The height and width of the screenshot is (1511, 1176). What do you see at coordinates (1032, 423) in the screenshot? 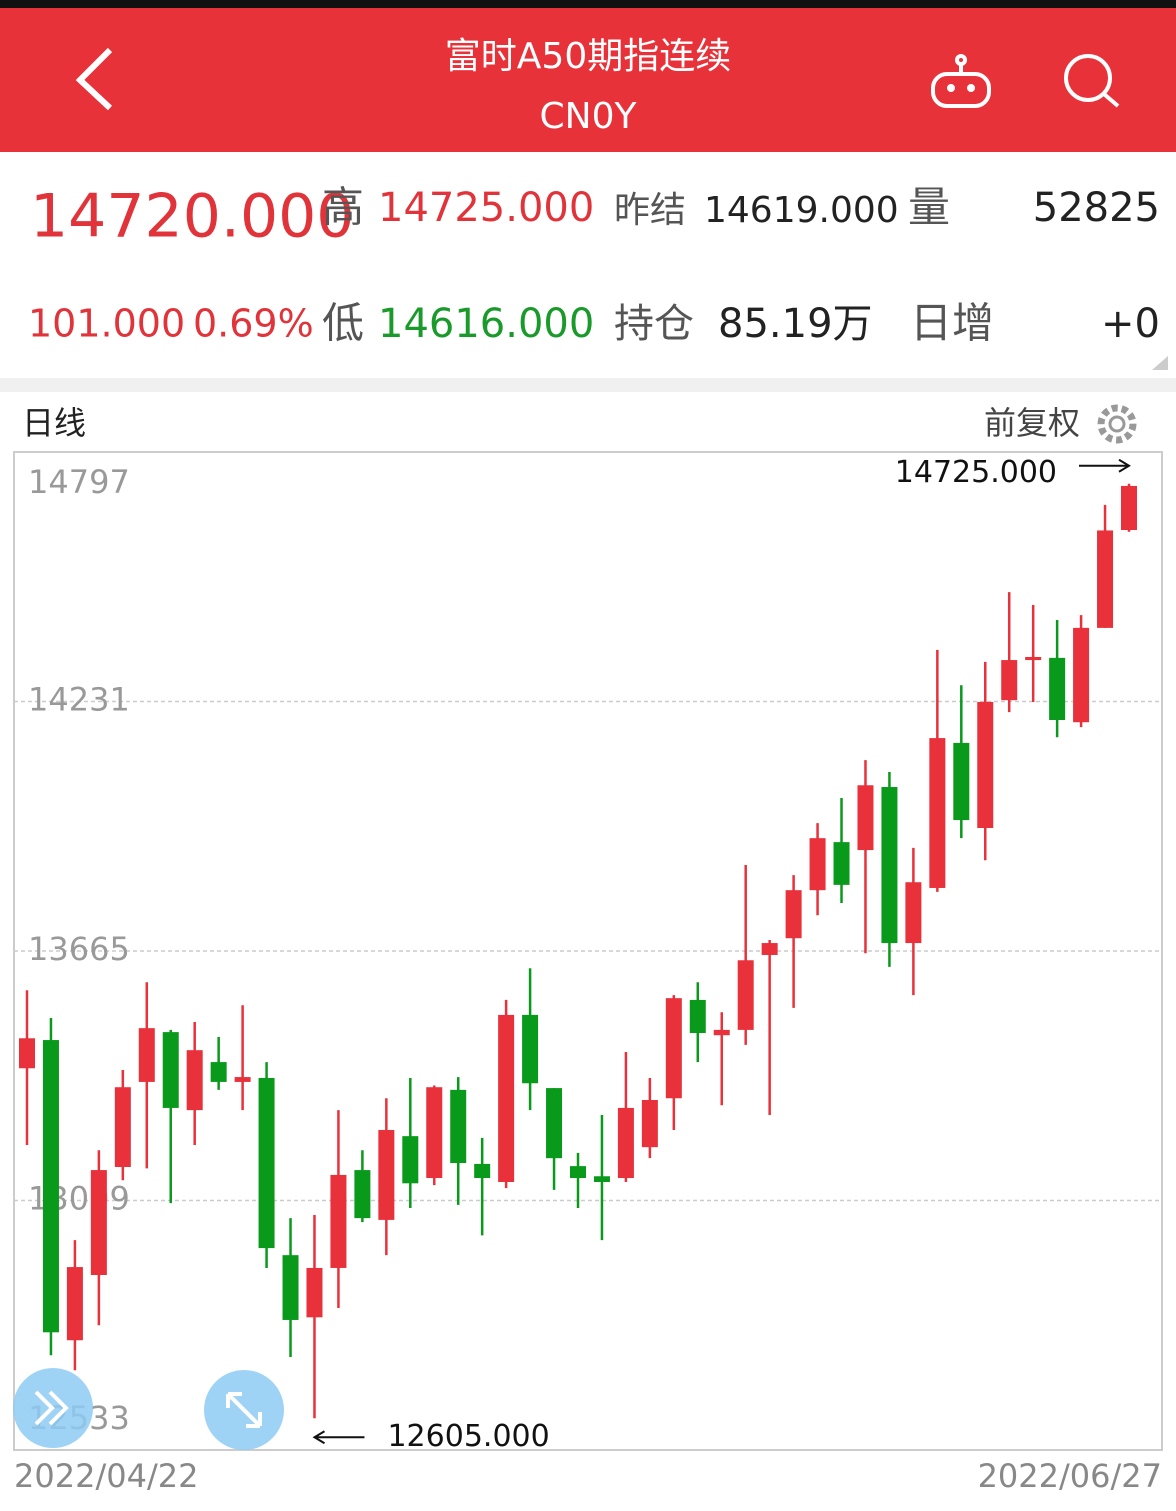
I see `adjust: 前复权` at bounding box center [1032, 423].